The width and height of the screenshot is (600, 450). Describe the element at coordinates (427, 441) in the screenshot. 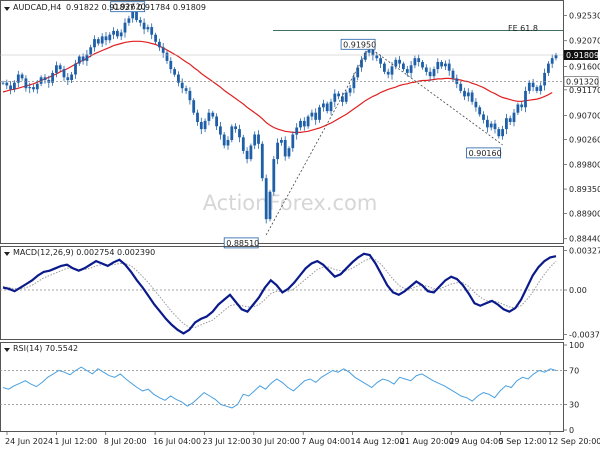

I see `time-axis-label: 21 Aug 20:00` at that location.